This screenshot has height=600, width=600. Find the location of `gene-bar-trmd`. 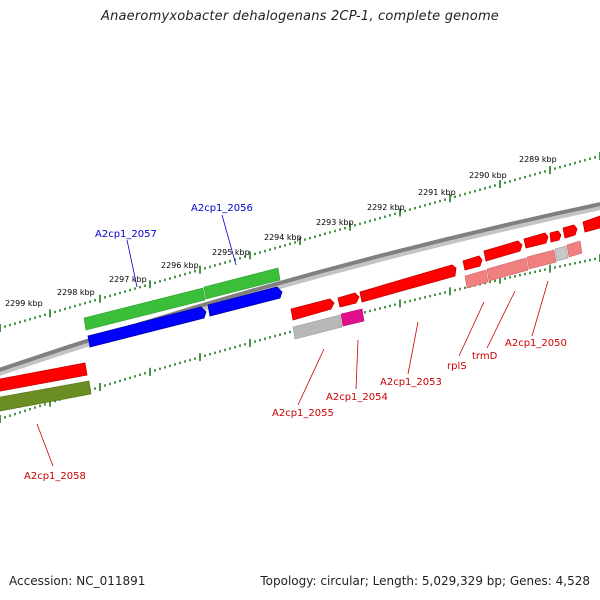

gene-bar-trmd is located at coordinates (507, 269).